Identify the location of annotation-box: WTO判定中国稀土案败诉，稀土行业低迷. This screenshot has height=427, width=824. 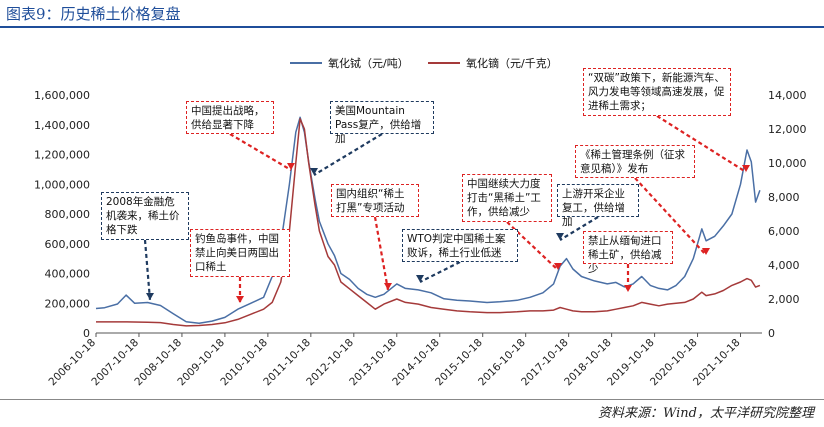
(460, 245).